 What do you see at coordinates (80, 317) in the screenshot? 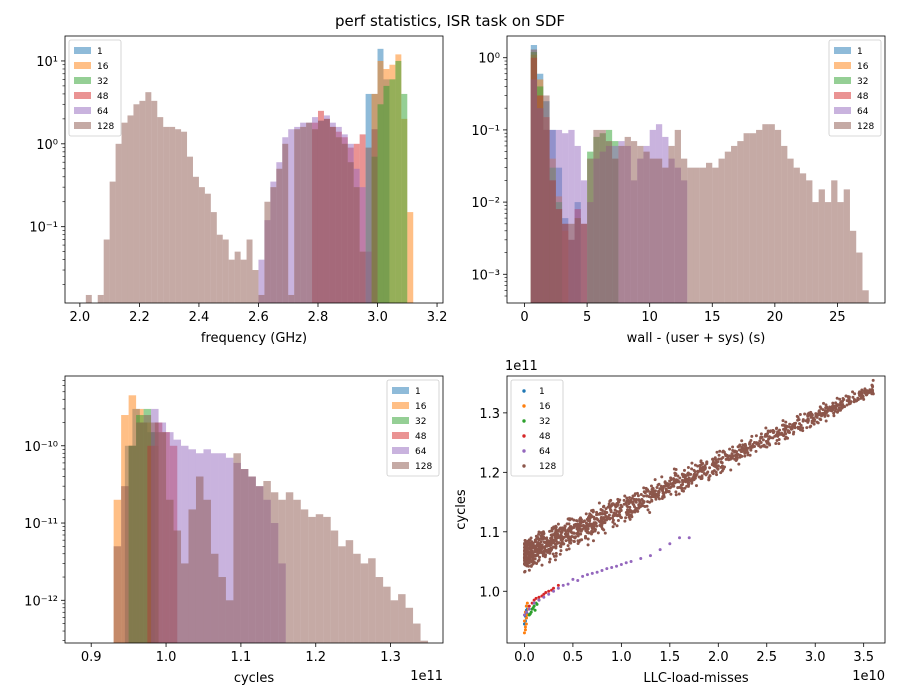
I see `x-tick-label: 2.0` at bounding box center [80, 317].